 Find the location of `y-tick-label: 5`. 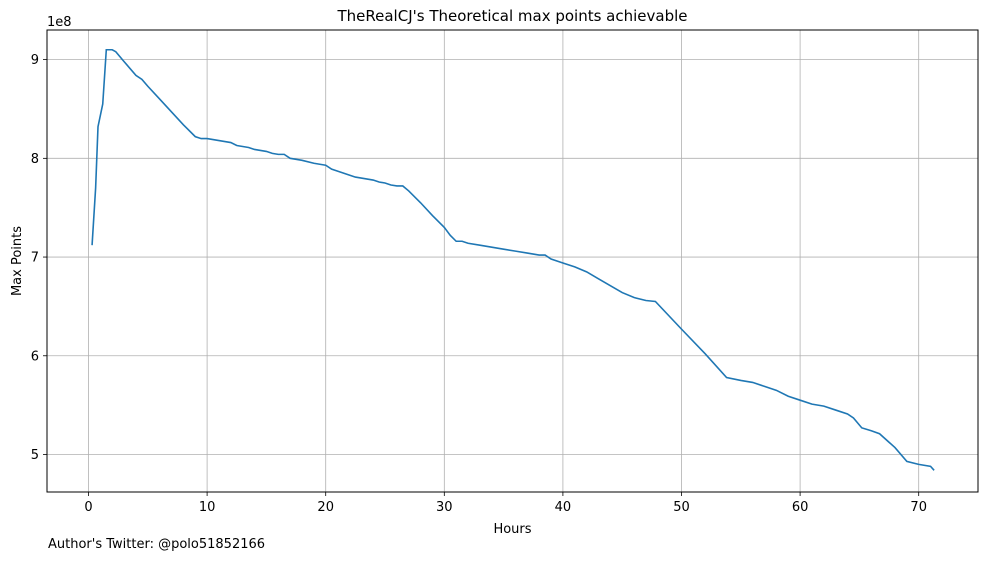

y-tick-label: 5 is located at coordinates (35, 455).